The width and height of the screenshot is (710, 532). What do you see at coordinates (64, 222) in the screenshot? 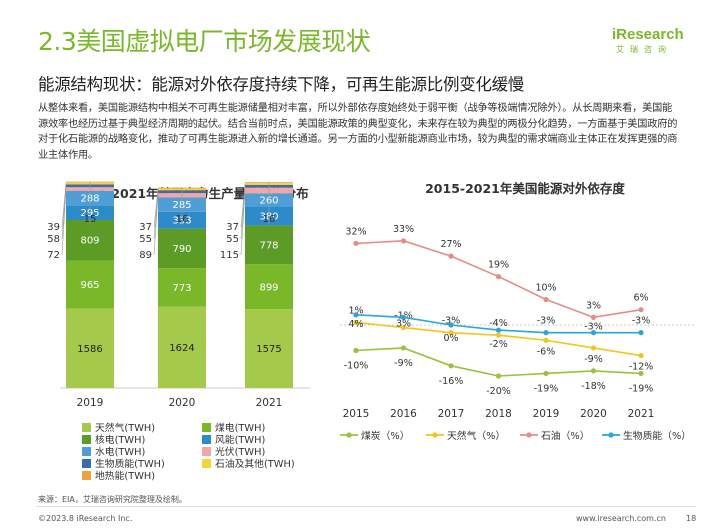
I see `bar-leader-6-2019` at bounding box center [64, 222].